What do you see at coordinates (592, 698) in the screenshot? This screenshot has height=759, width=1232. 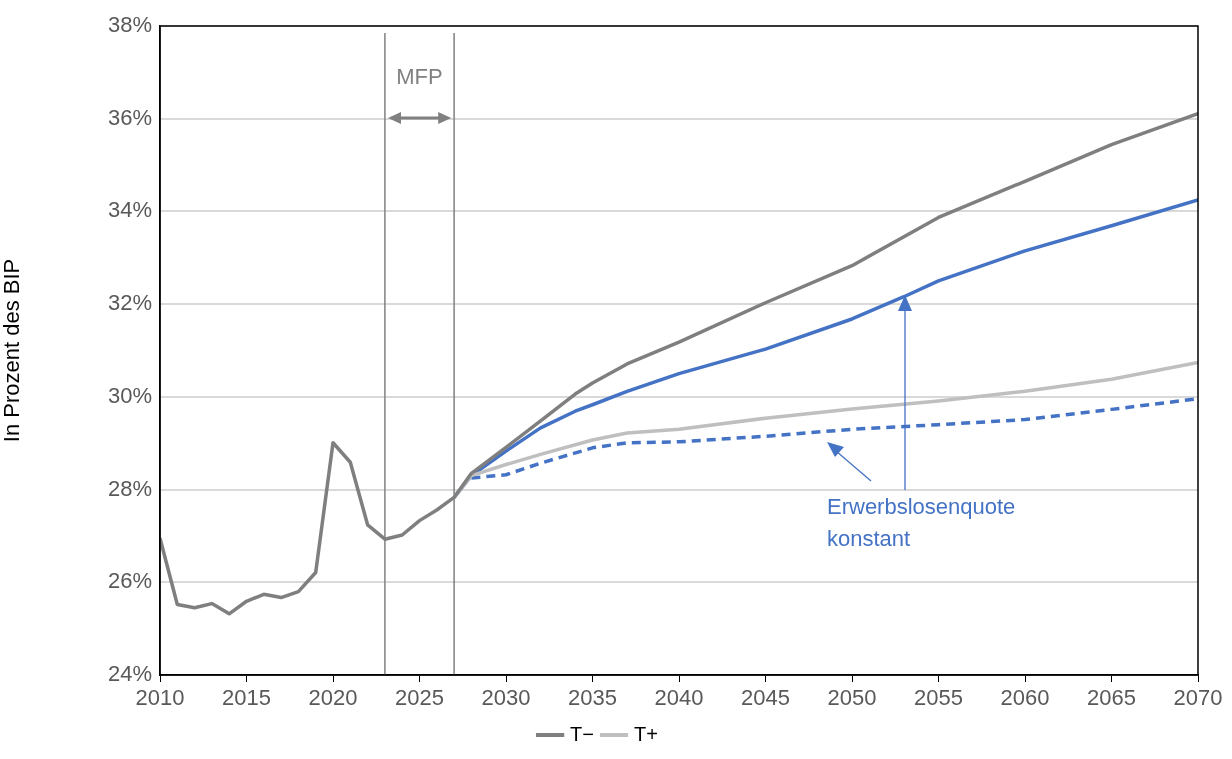 I see `x-tick-label: 2035` at bounding box center [592, 698].